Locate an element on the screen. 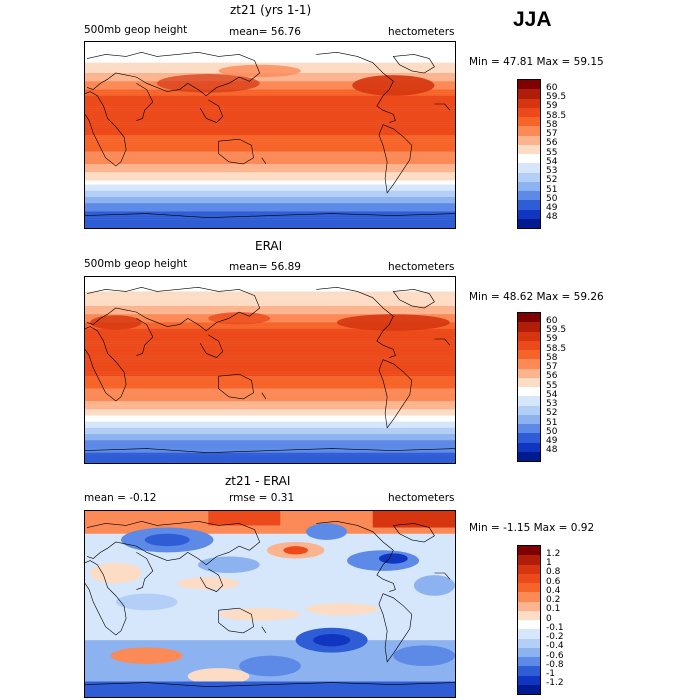  colorbar-tick-label: 60 is located at coordinates (552, 87).